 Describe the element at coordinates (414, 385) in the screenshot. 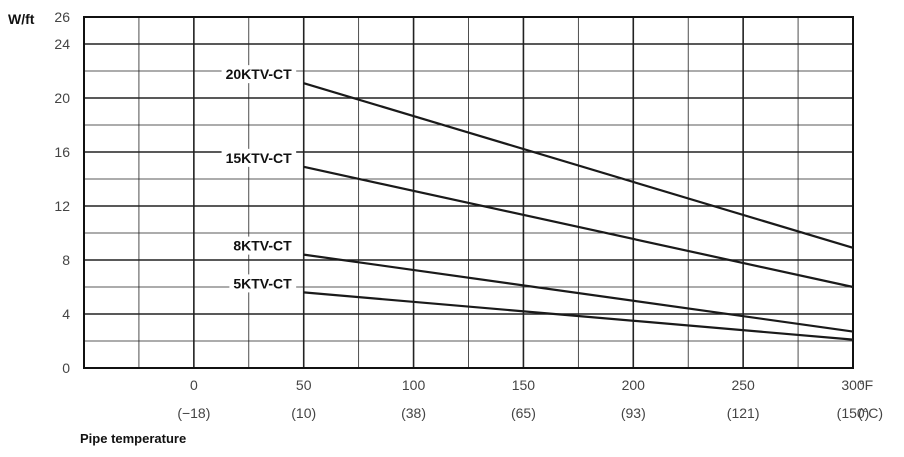

I see `x-tick-label: 100` at that location.